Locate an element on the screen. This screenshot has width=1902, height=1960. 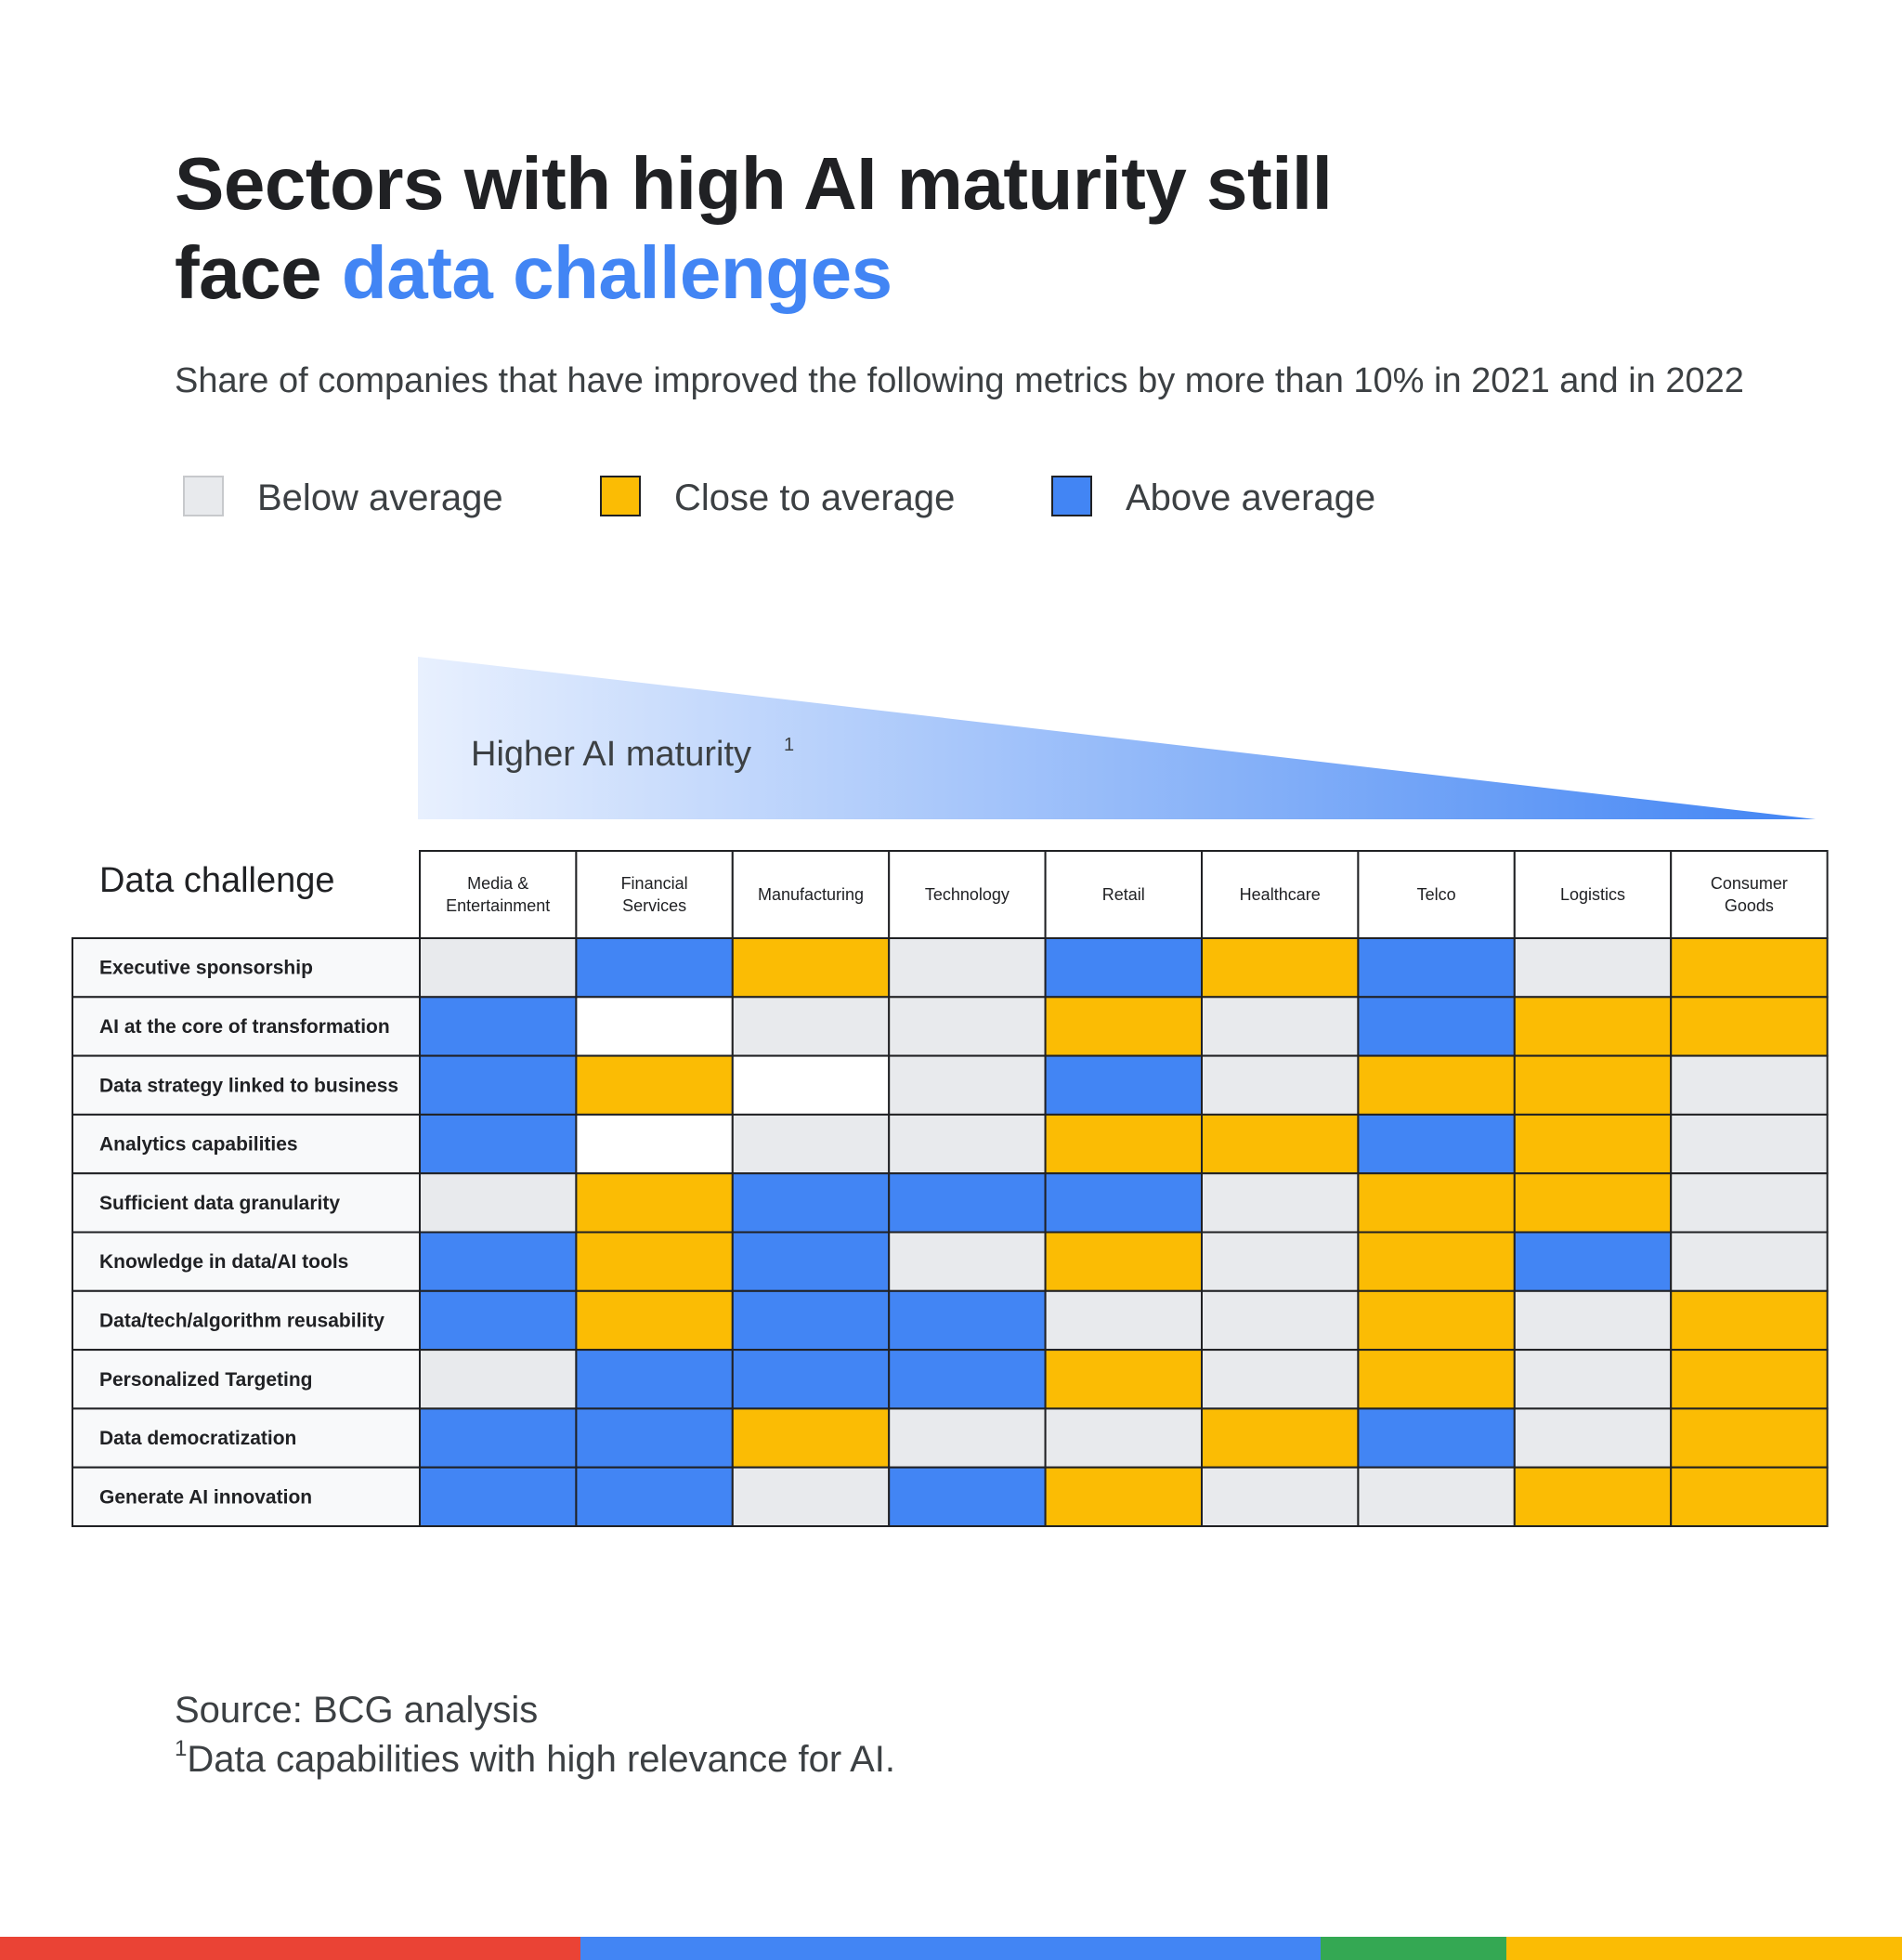
column-header-label: Media & Entertainment is located at coordinates (498, 894).